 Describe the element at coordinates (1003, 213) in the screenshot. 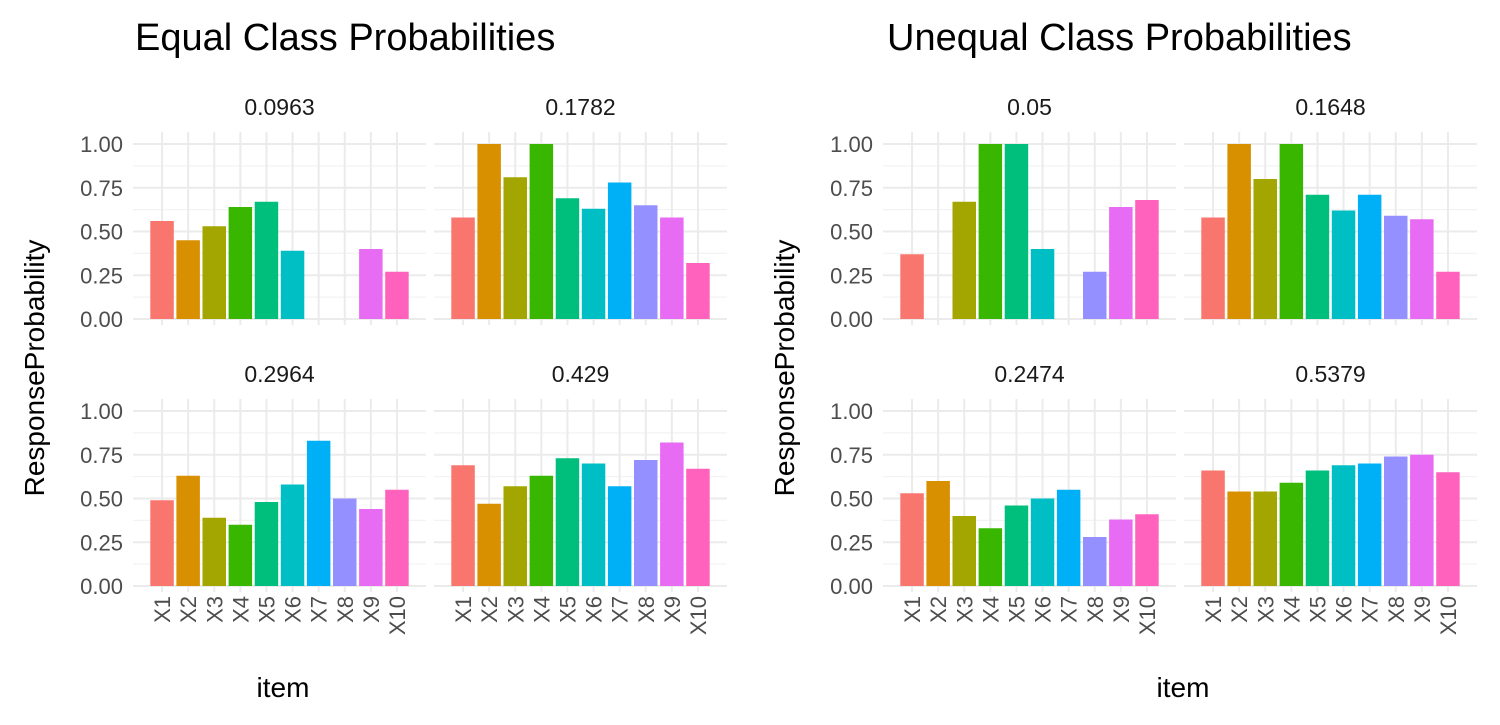

I see `facet-panel: 0.05 0.00 0.25 0.50 0.75 1.00` at that location.